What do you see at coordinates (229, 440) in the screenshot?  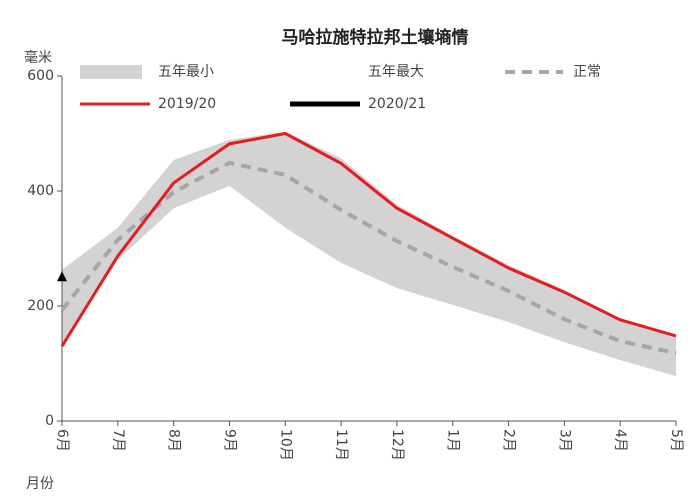 I see `x-tick-label: 9月` at bounding box center [229, 440].